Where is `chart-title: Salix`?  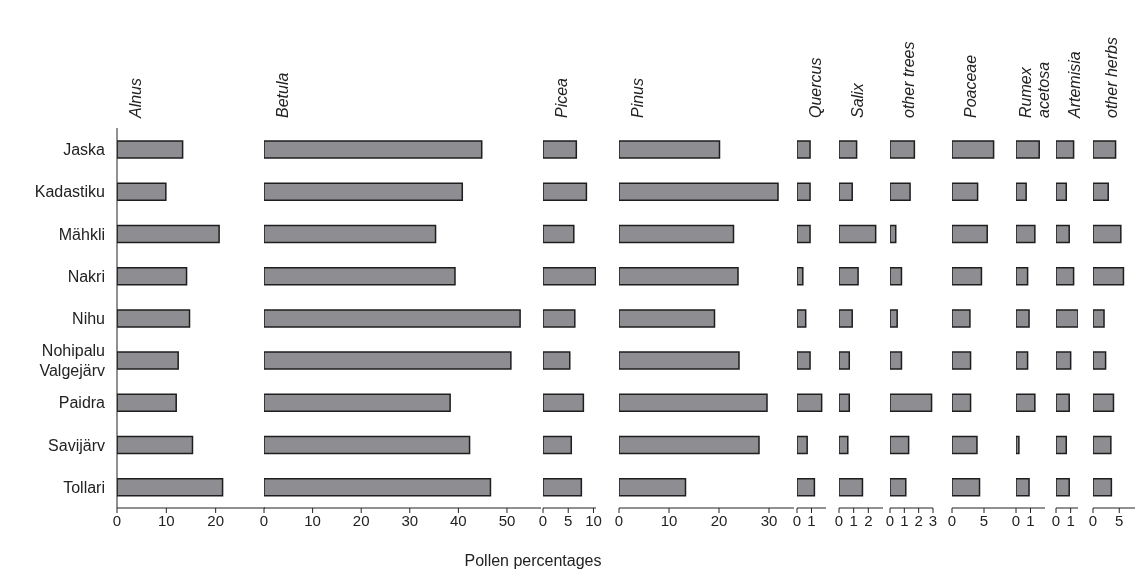
chart-title: Salix is located at coordinates (857, 100).